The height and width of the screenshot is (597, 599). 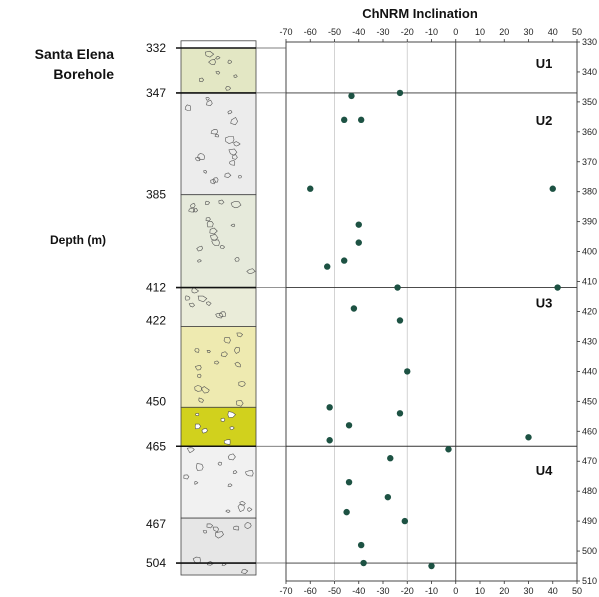 What do you see at coordinates (334, 32) in the screenshot?
I see `x-tick-label-top: -50` at bounding box center [334, 32].